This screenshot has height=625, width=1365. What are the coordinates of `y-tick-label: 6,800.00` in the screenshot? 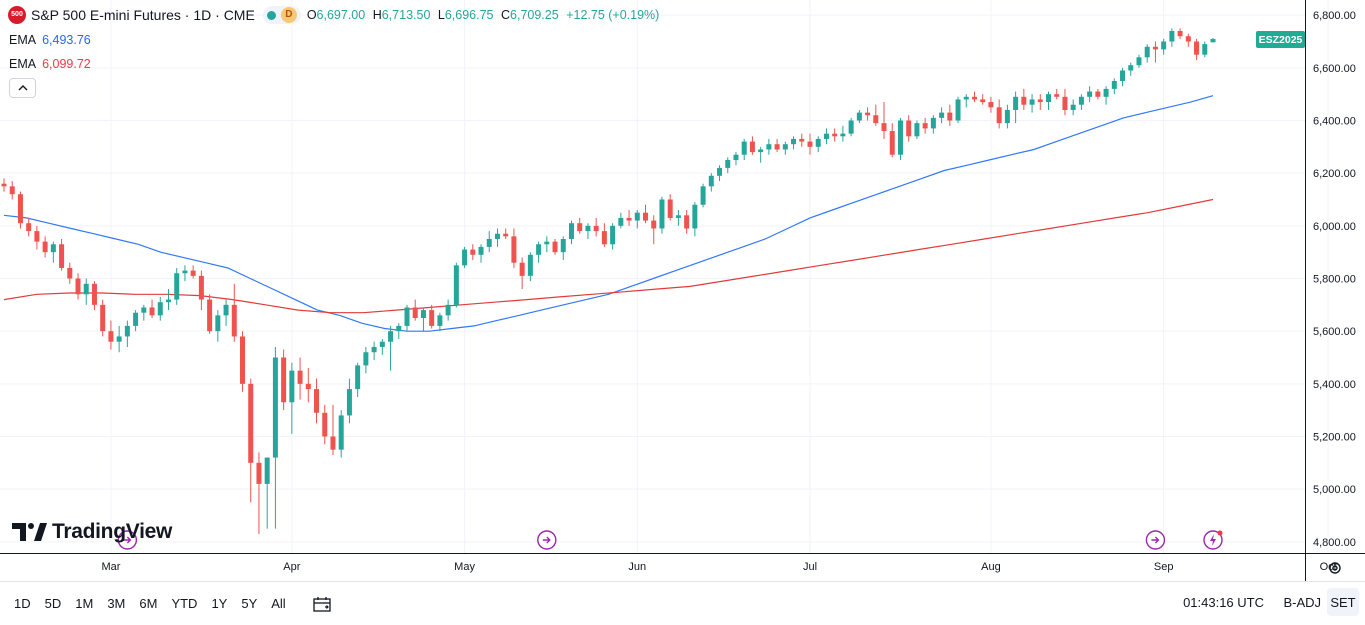 It's located at (1334, 16).